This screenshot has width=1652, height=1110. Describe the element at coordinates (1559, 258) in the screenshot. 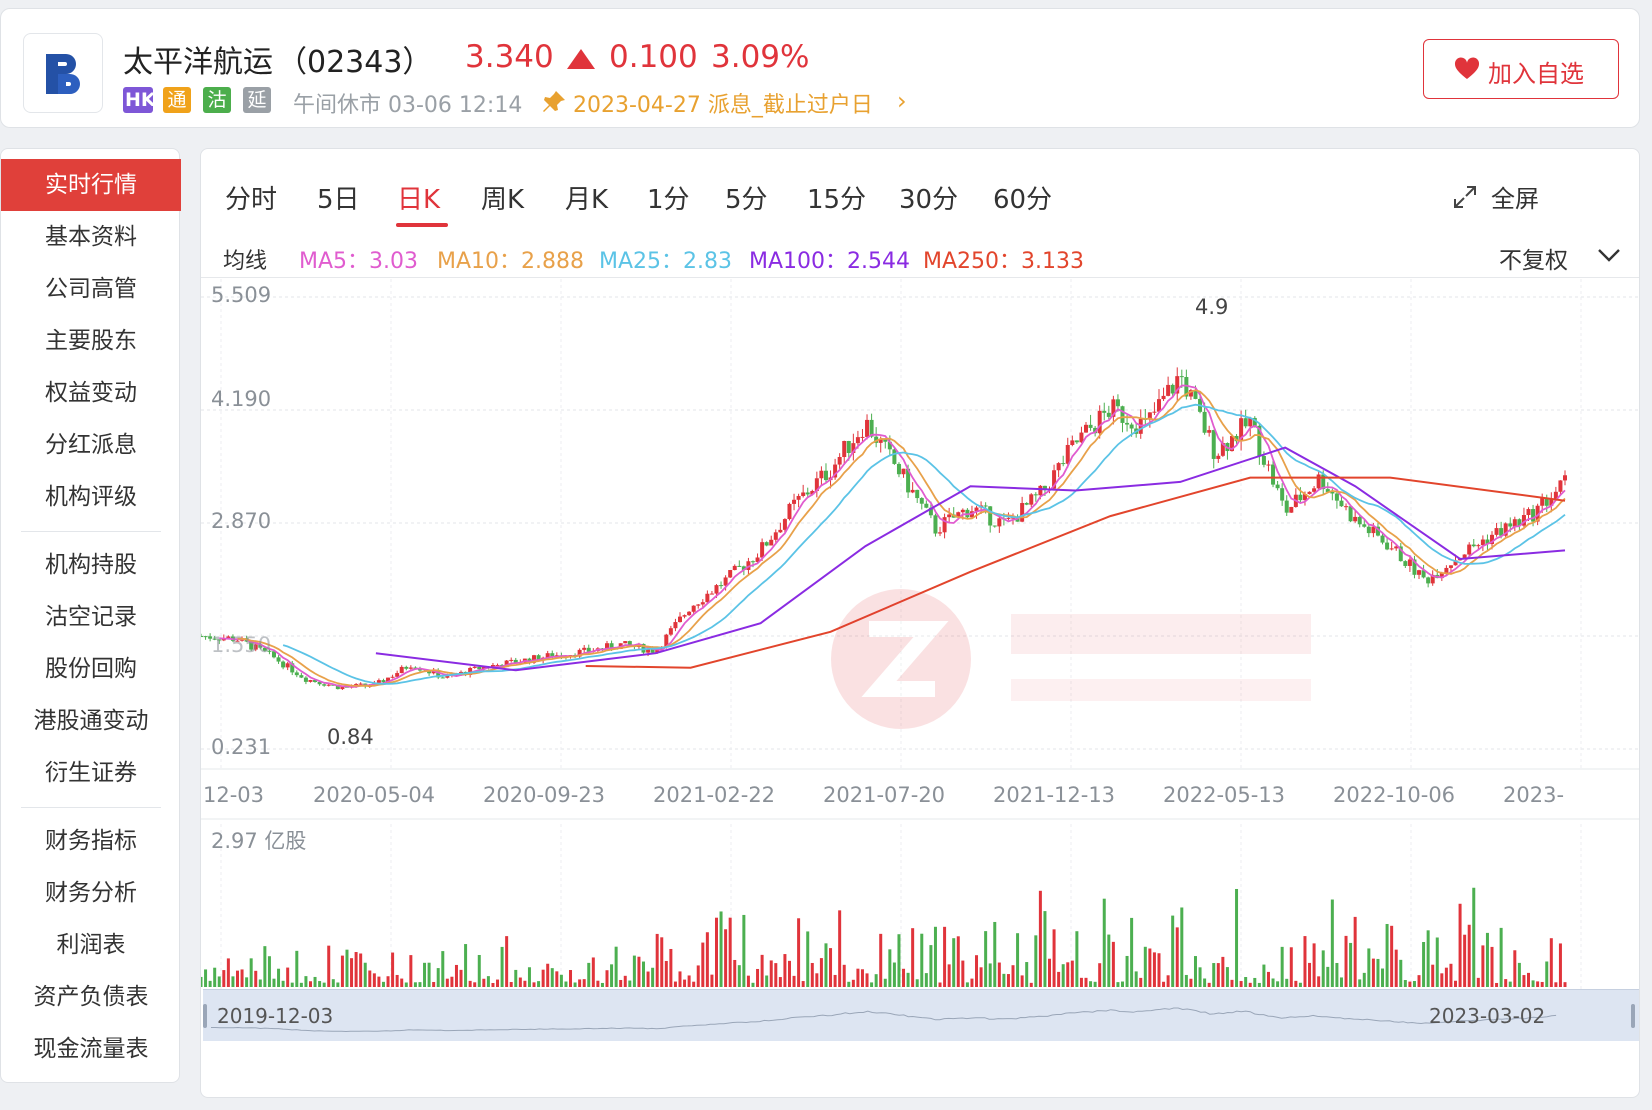

I see `adjust-dropdown: 不复权` at that location.